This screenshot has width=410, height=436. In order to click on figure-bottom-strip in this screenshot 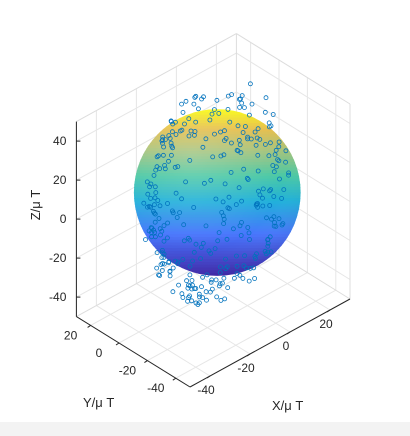, I will do `click(205, 429)`.